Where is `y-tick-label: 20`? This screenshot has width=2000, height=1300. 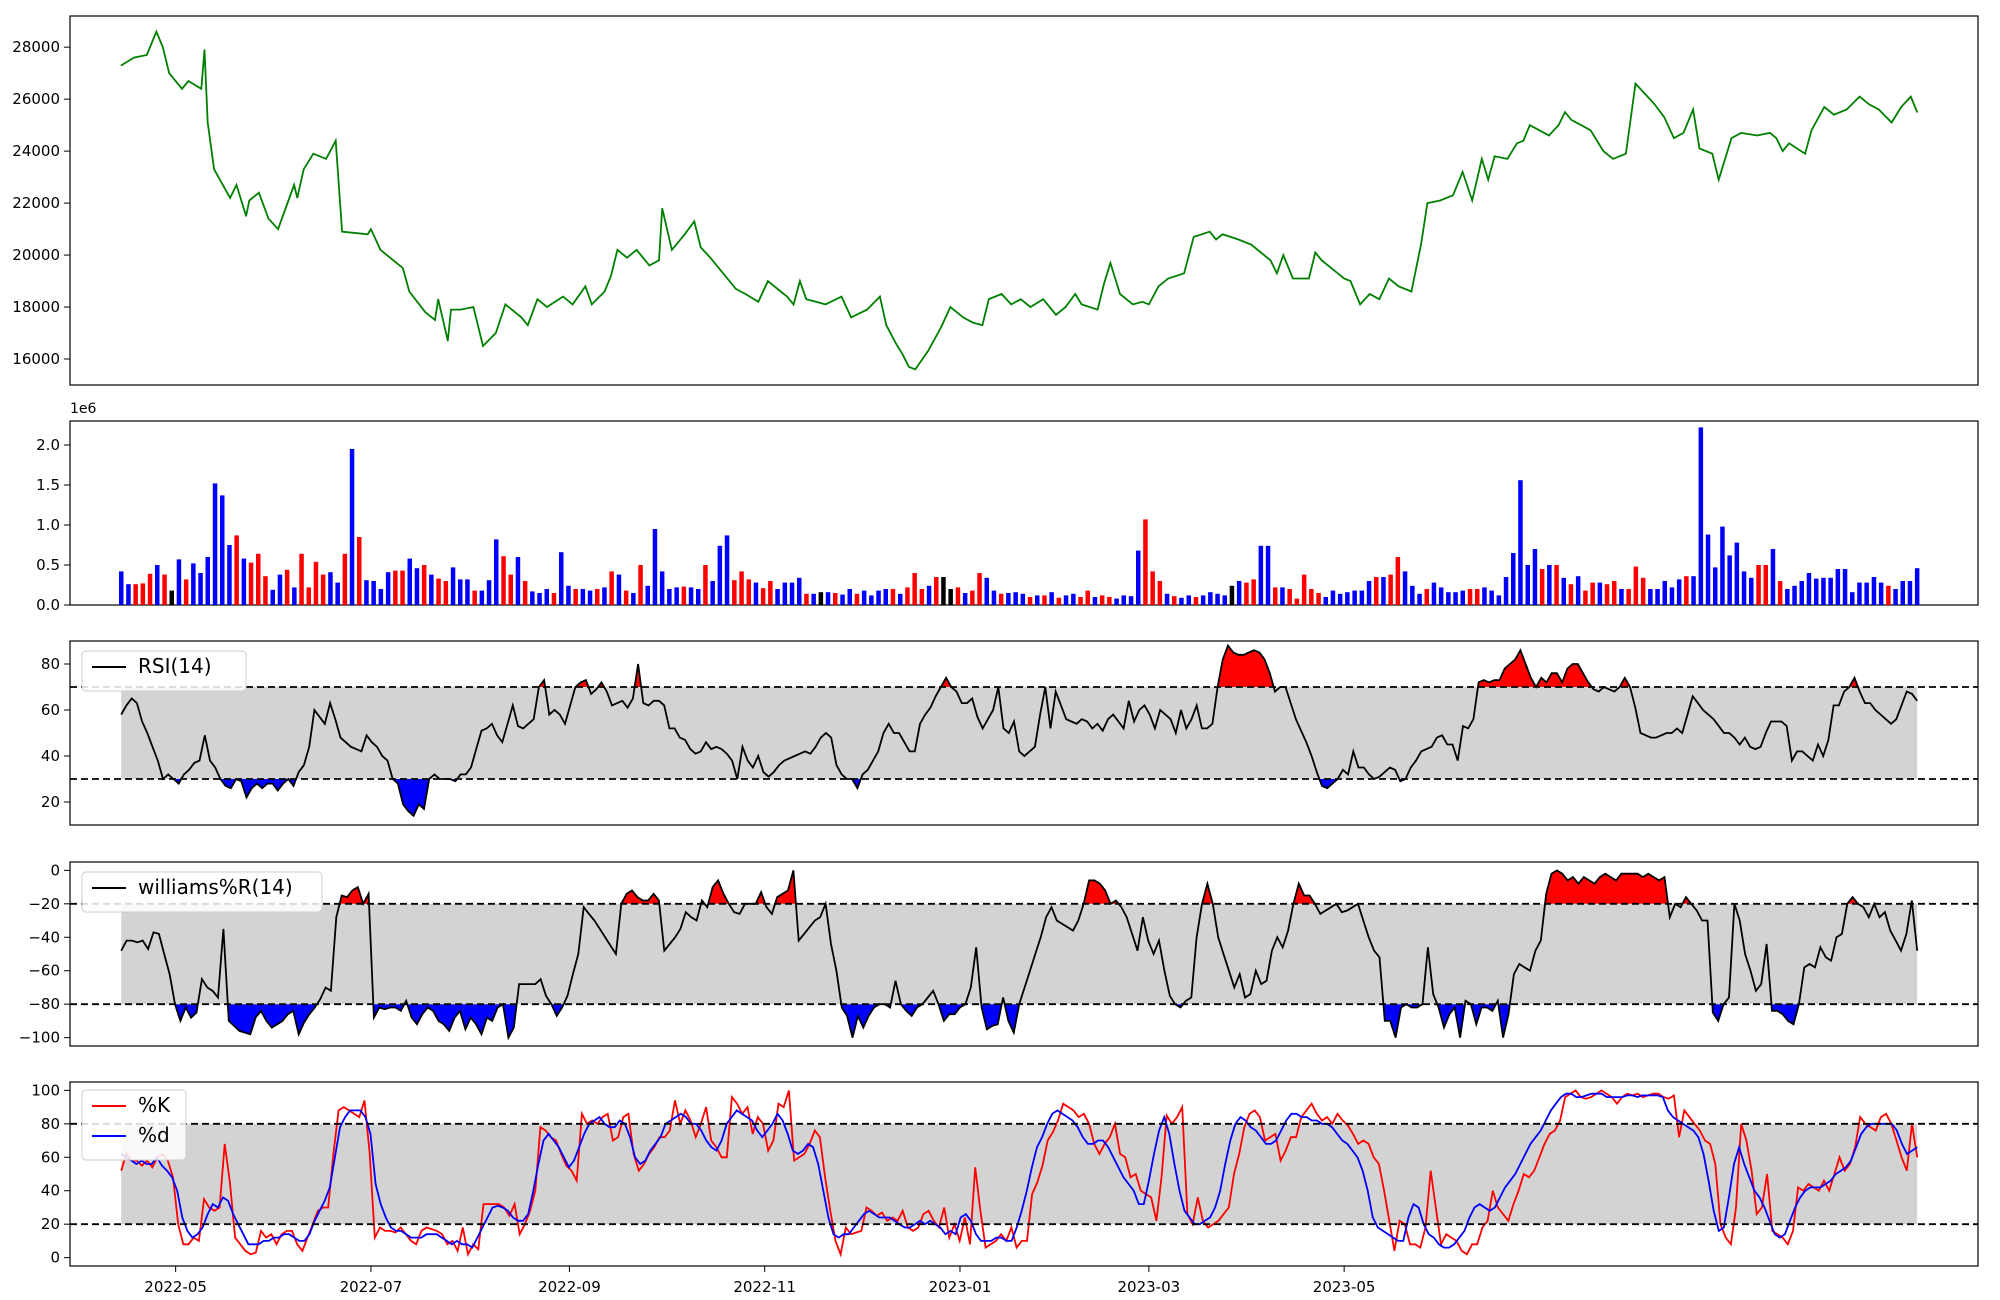
y-tick-label: 20 is located at coordinates (50, 802).